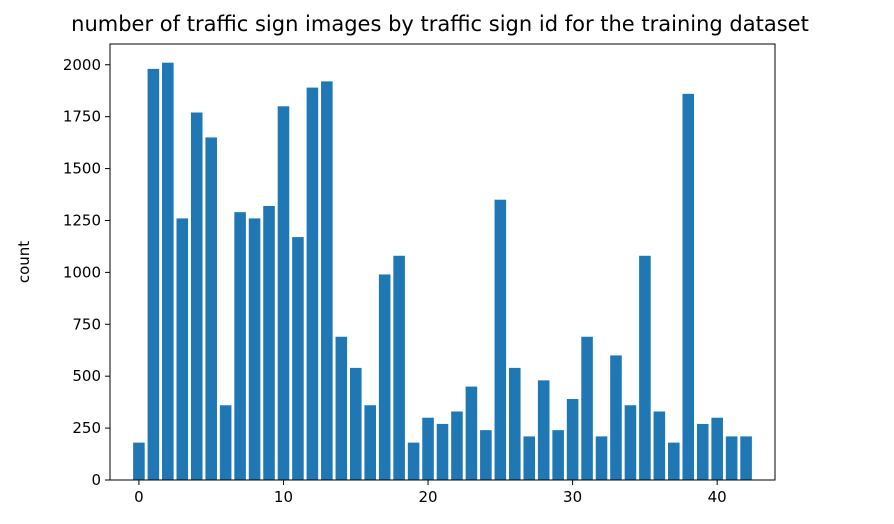 Image resolution: width=894 pixels, height=524 pixels. Describe the element at coordinates (82, 272) in the screenshot. I see `y-tick-label: 1000` at that location.